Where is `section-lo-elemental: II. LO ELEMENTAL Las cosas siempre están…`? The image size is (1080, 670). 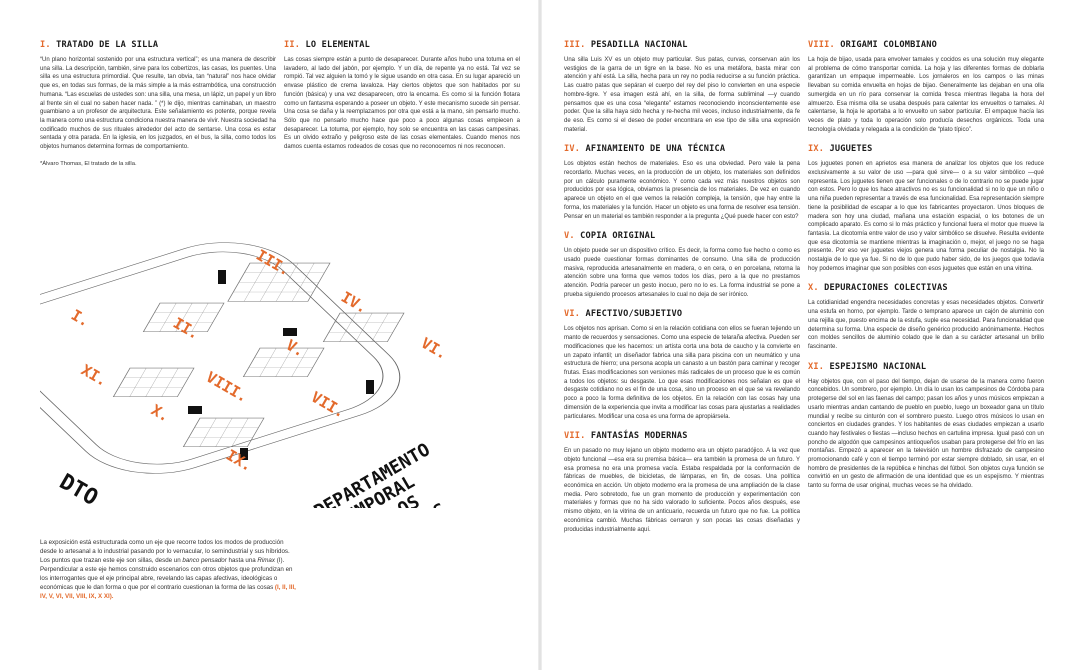
section-lo-elemental: II. LO ELEMENTAL Las cosas siempre están… is located at coordinates (402, 96).